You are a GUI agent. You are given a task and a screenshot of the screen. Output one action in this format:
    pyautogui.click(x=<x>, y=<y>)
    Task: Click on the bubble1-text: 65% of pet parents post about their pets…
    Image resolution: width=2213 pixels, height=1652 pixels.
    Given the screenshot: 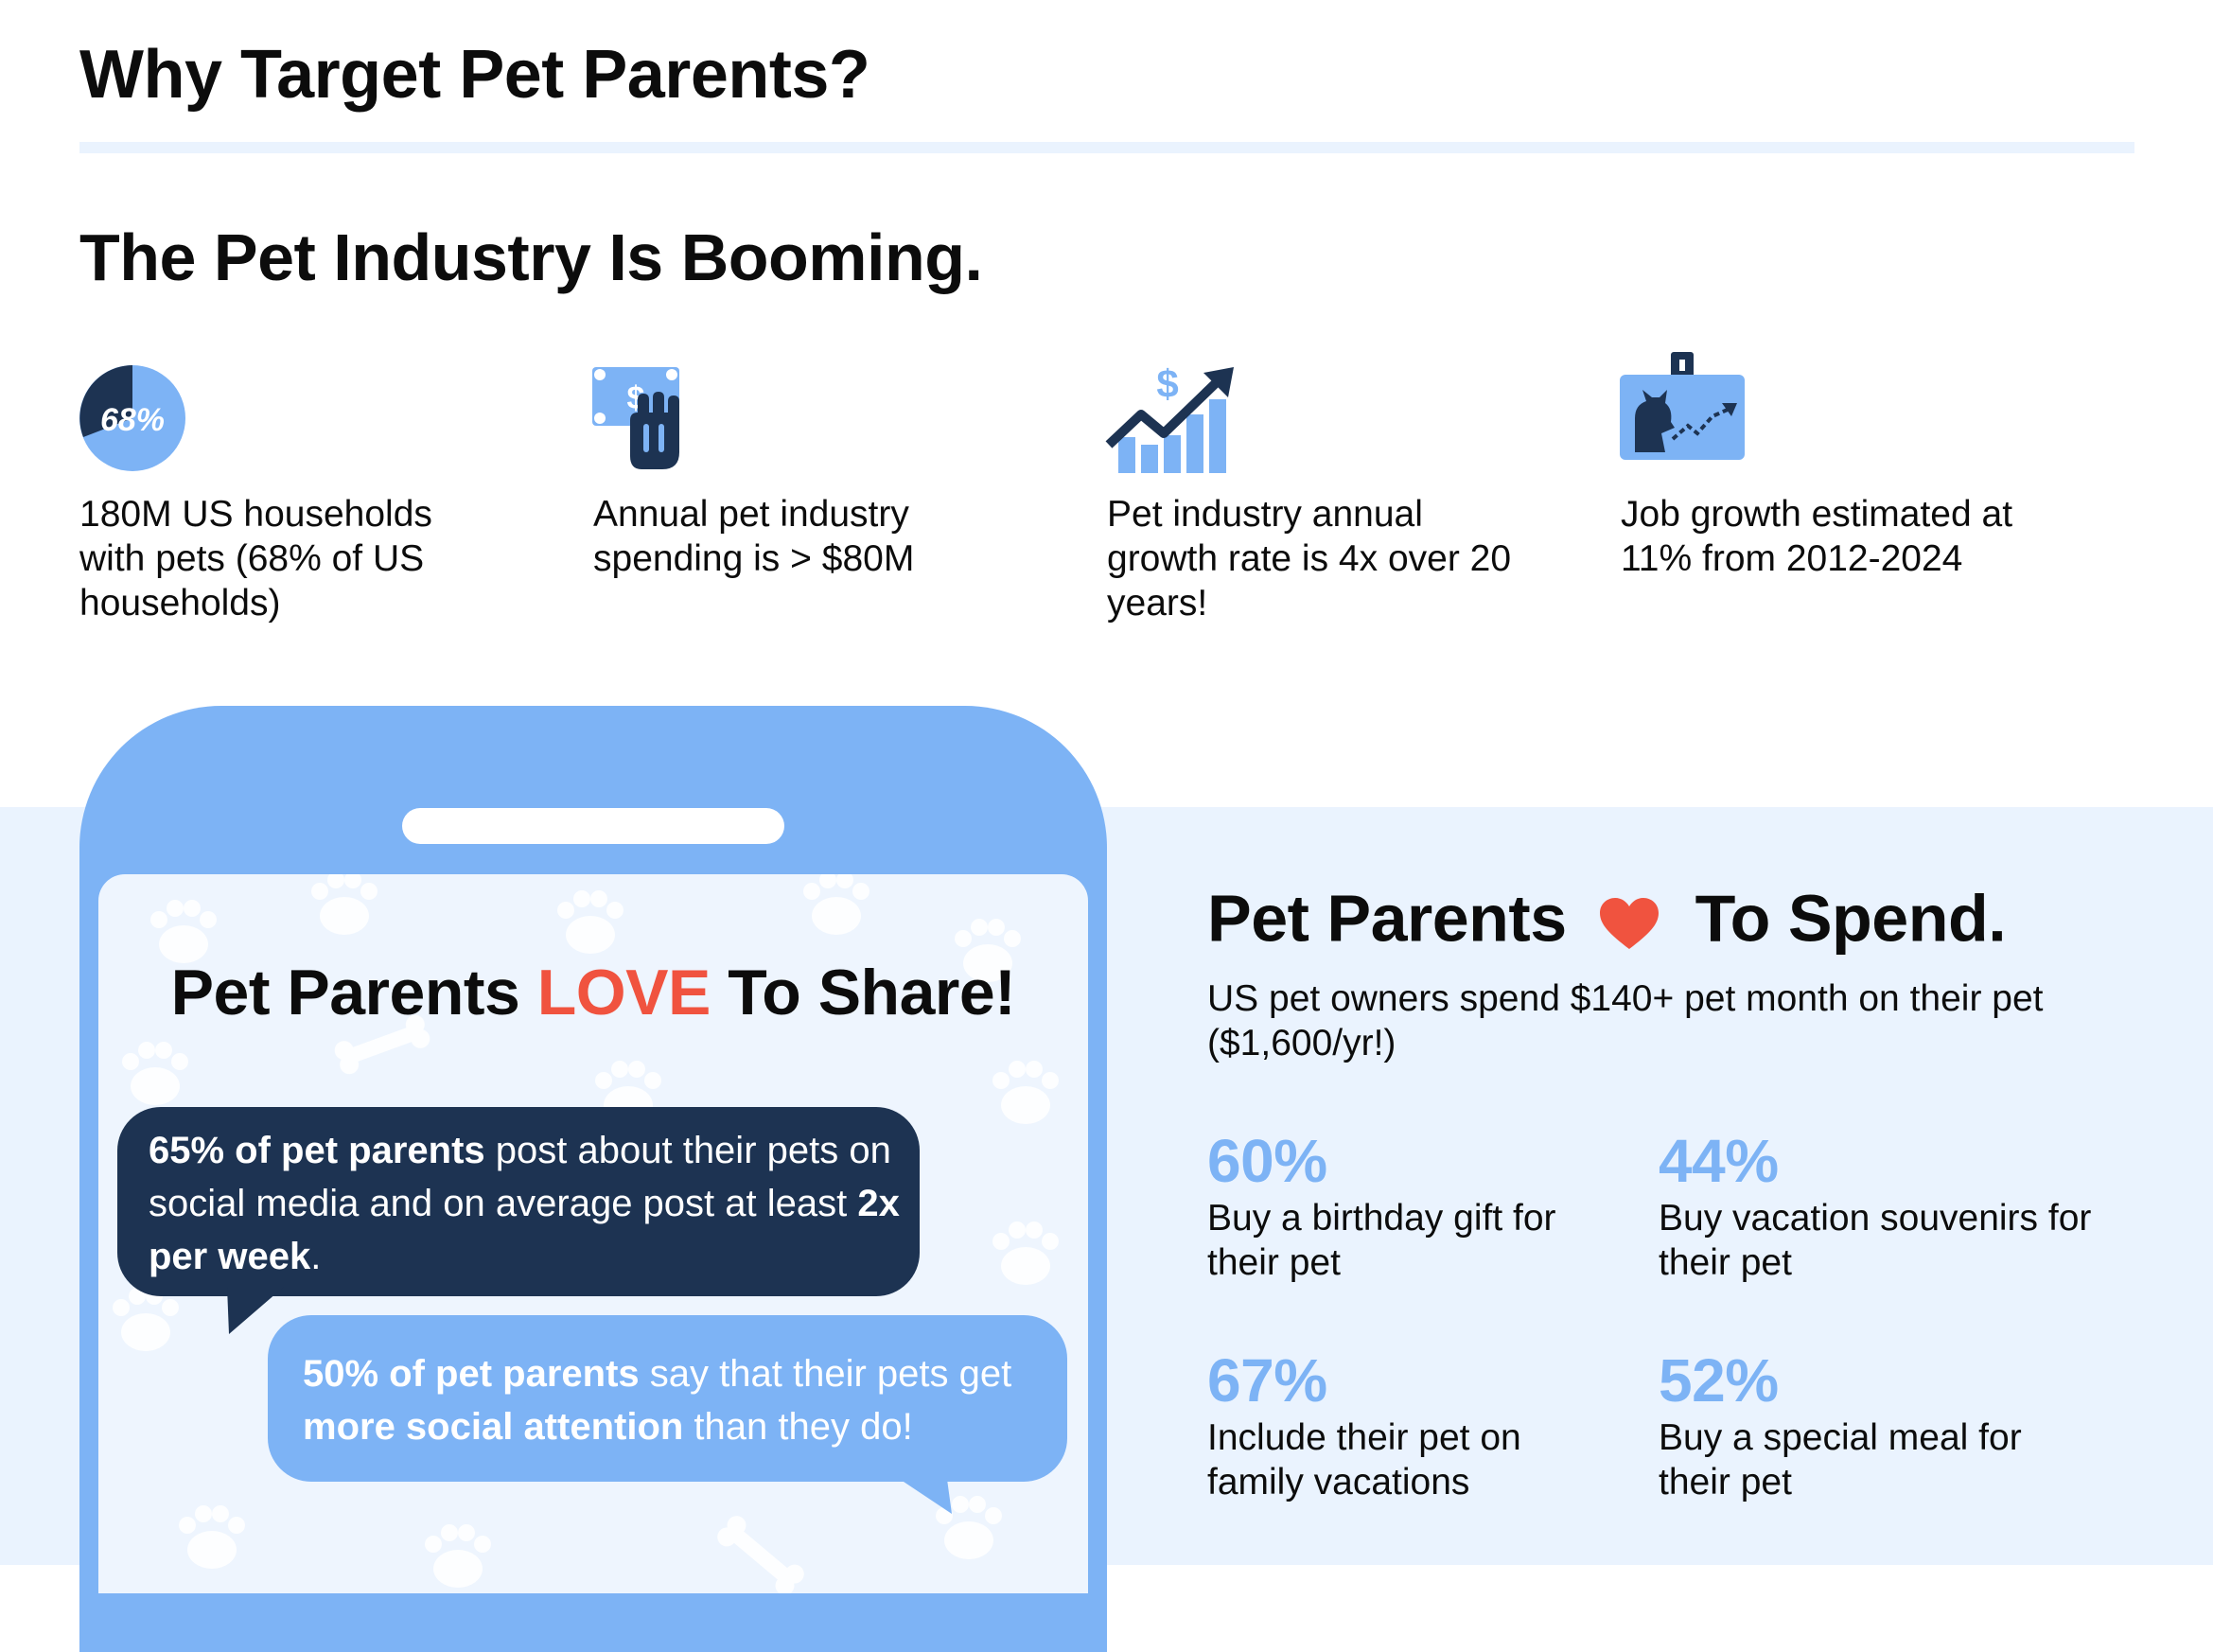 What is the action you would take?
    pyautogui.click(x=524, y=1203)
    